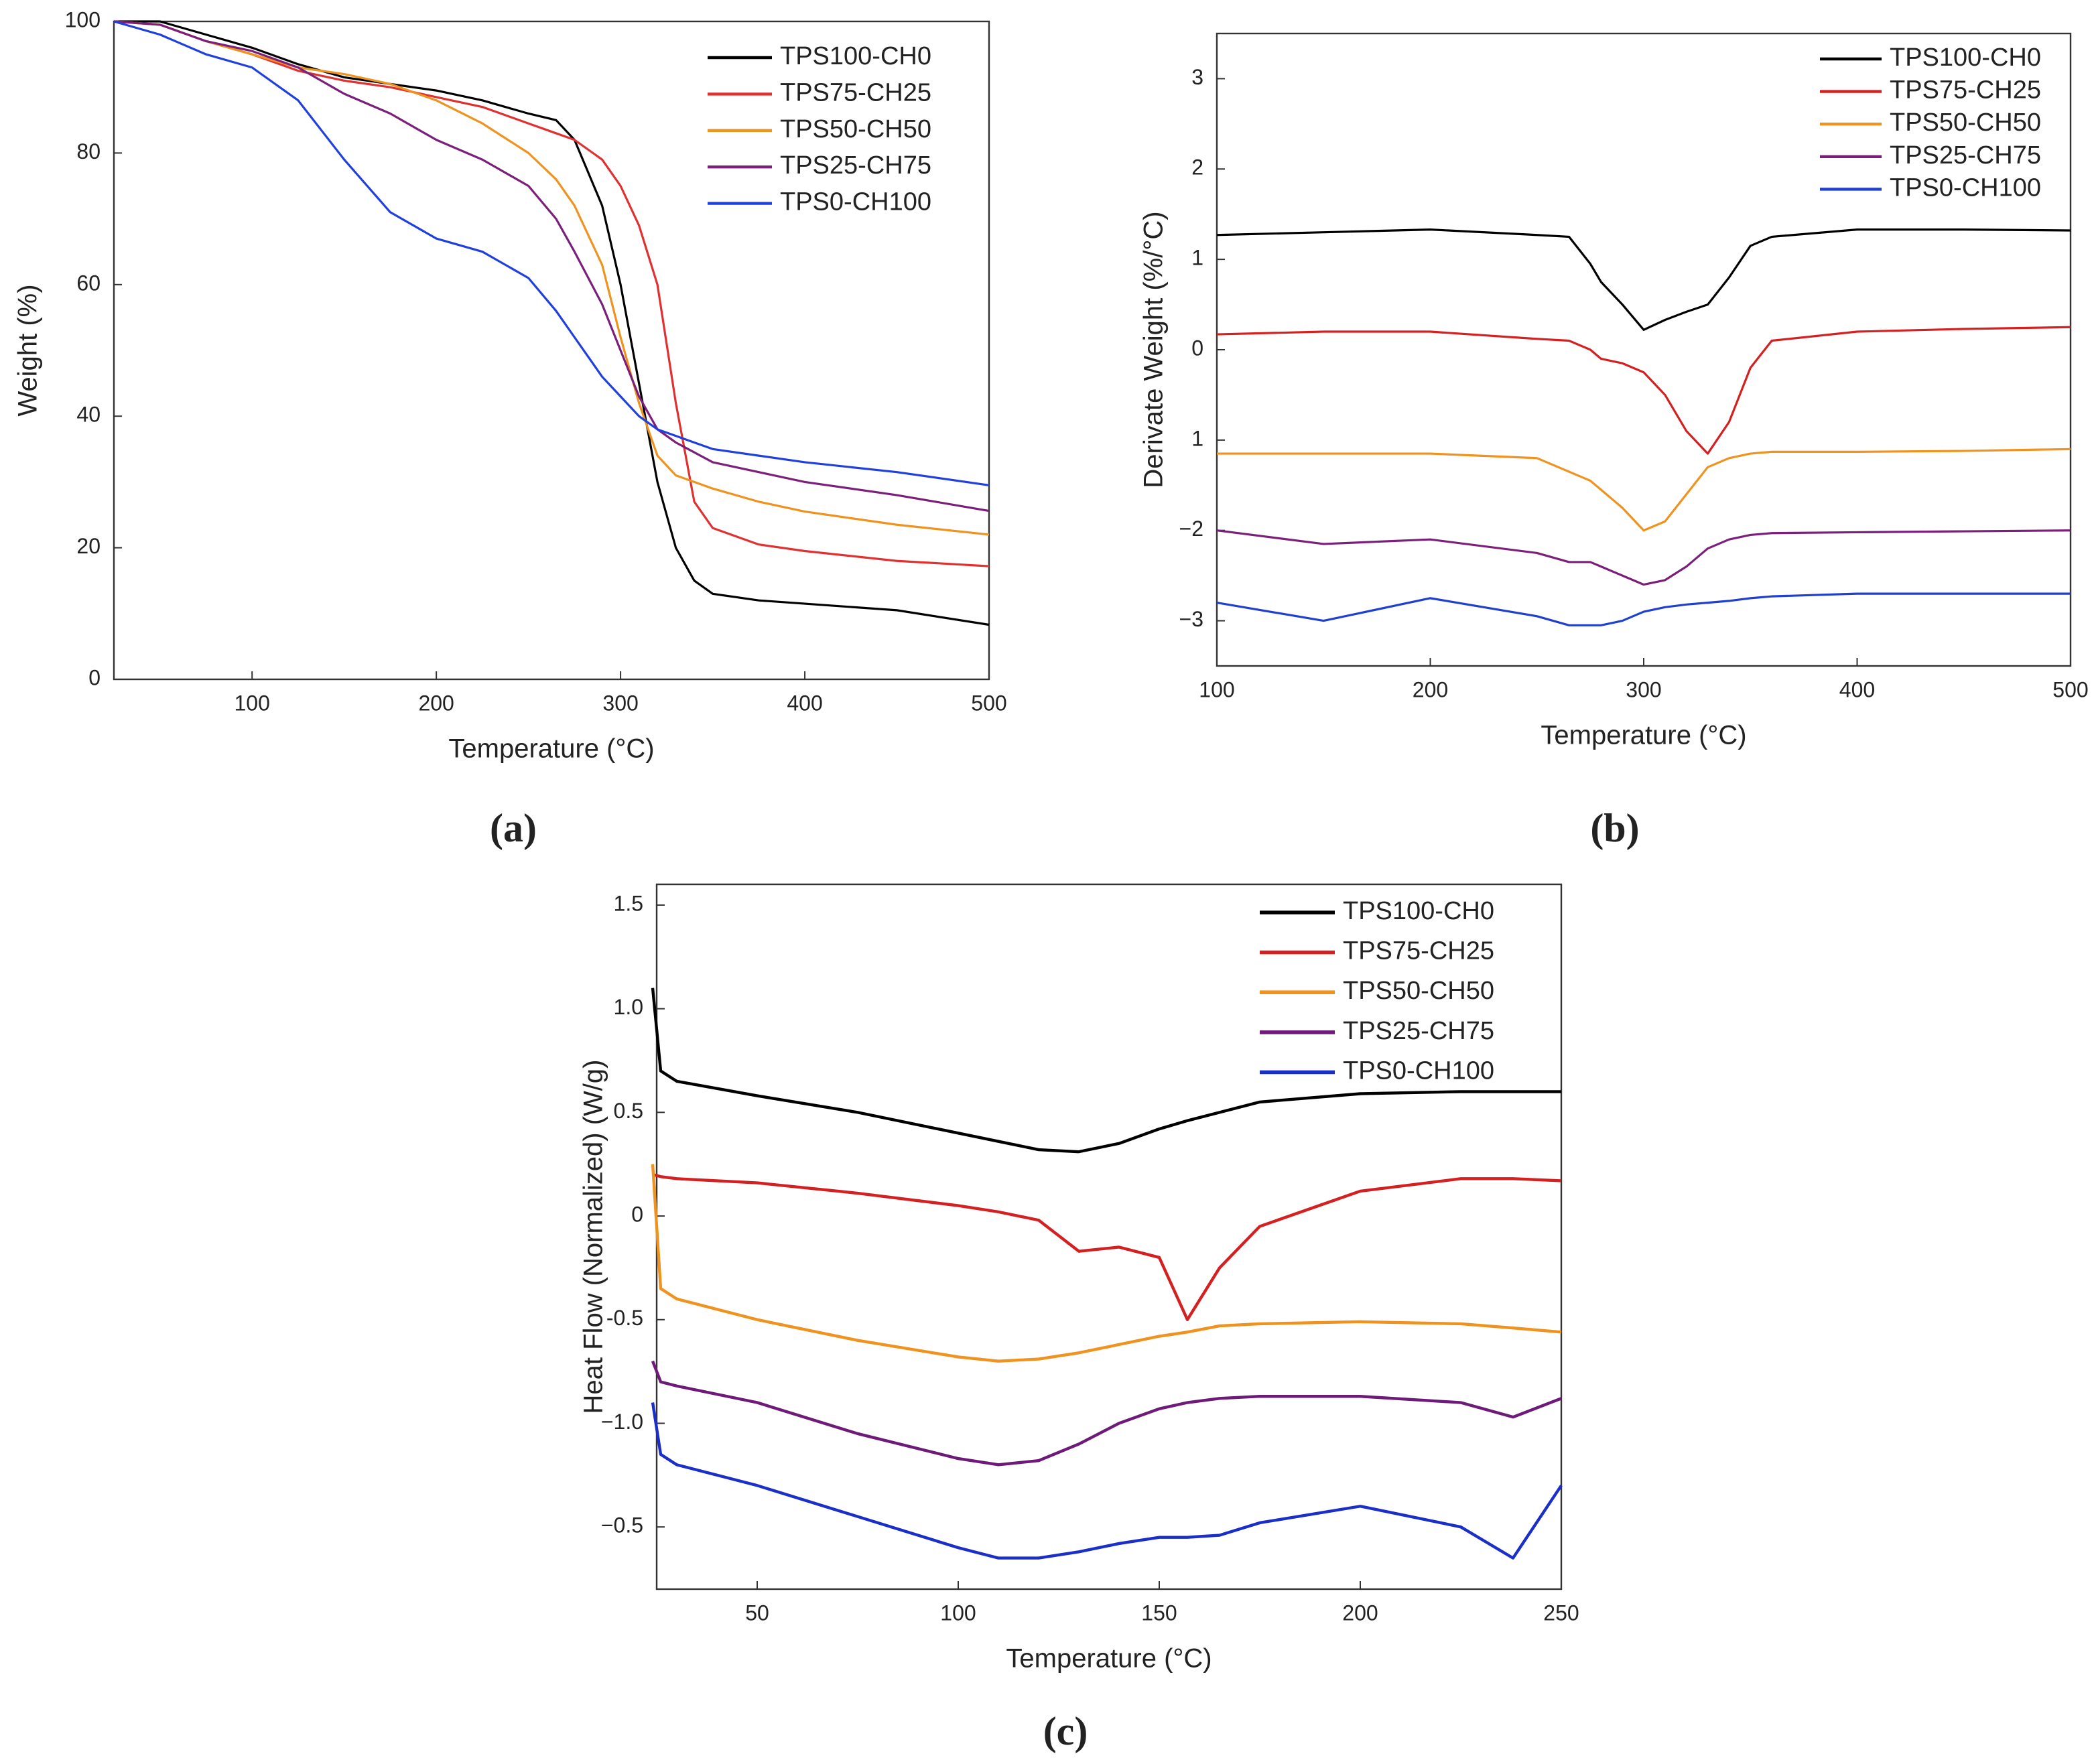 The image size is (2092, 1764). What do you see at coordinates (513, 828) in the screenshot?
I see `panel-label: (a)` at bounding box center [513, 828].